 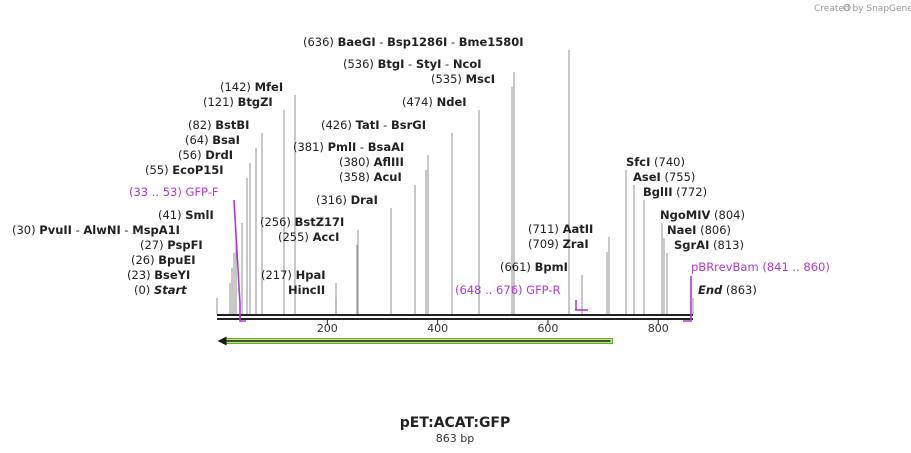 What do you see at coordinates (191, 155) in the screenshot?
I see `site-position: (56)` at bounding box center [191, 155].